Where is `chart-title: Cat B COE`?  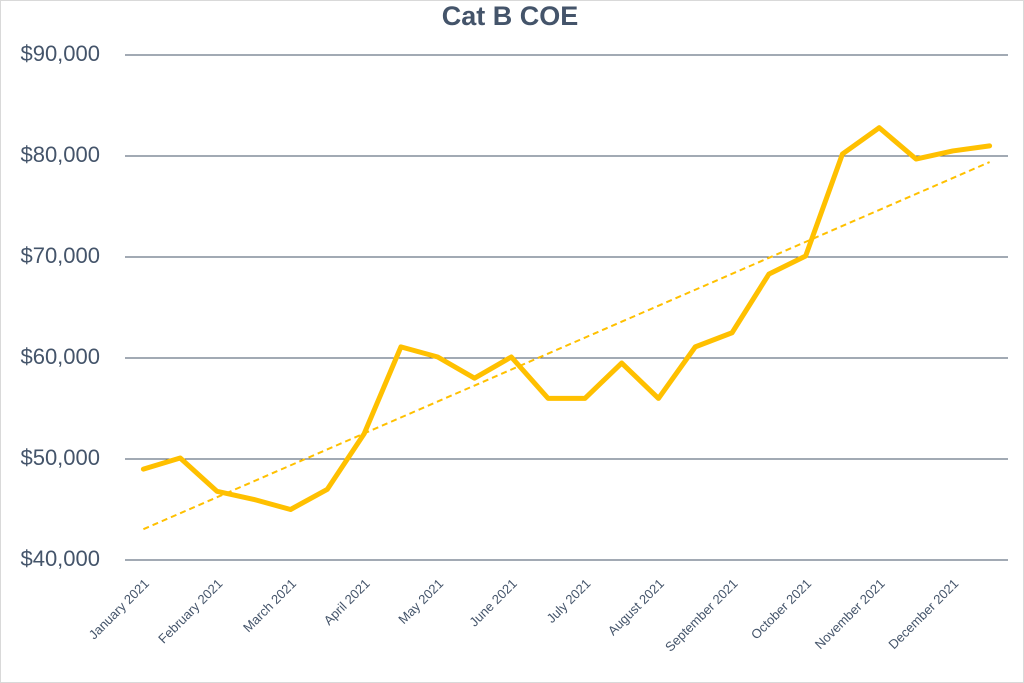 chart-title: Cat B COE is located at coordinates (510, 16).